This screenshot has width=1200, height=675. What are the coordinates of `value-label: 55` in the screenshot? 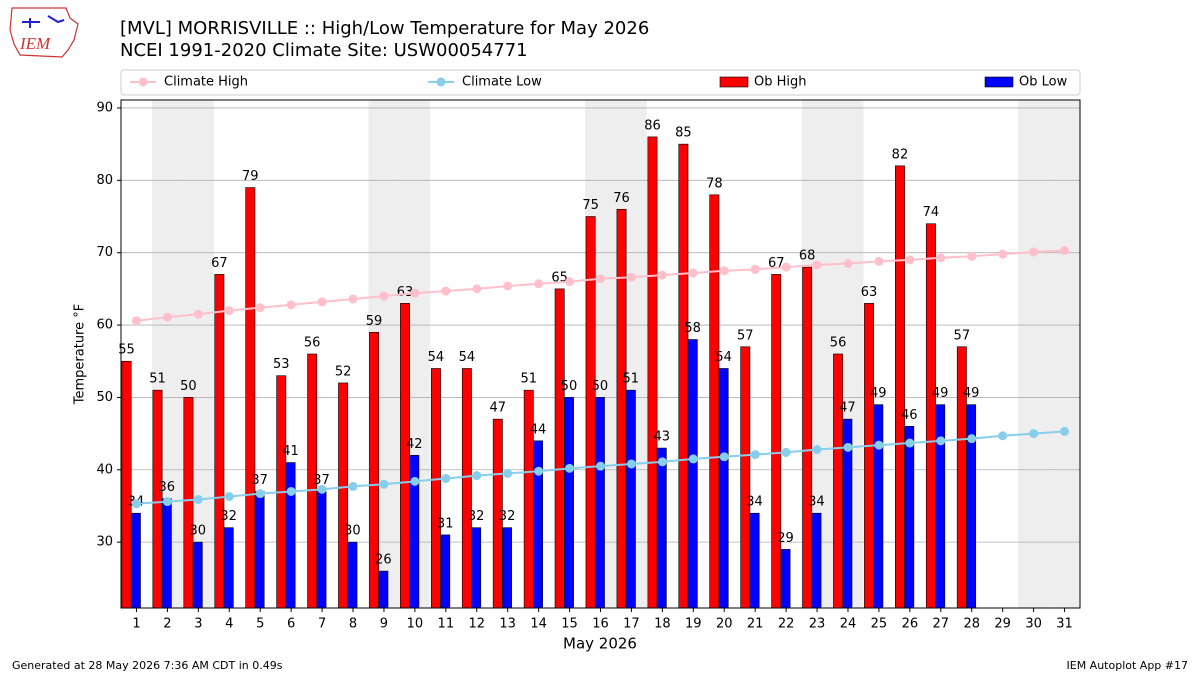 It's located at (126, 350).